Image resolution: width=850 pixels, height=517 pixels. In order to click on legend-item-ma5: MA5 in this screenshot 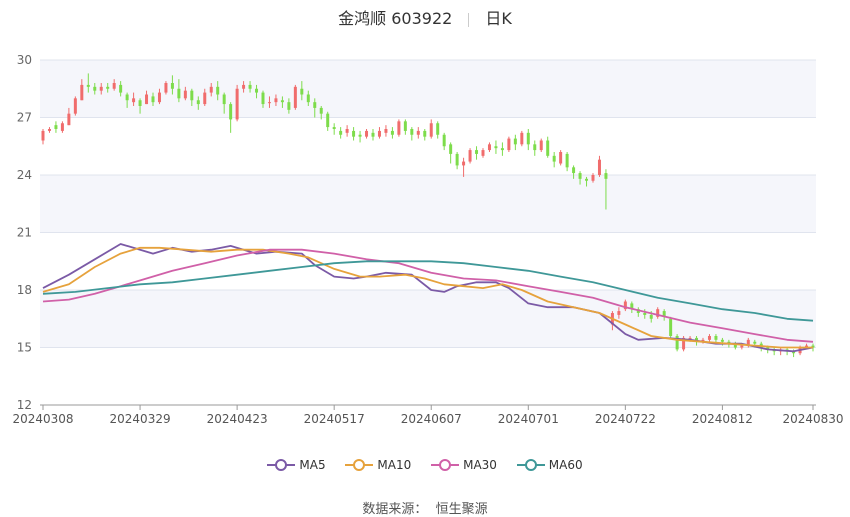, I will do `click(296, 465)`.